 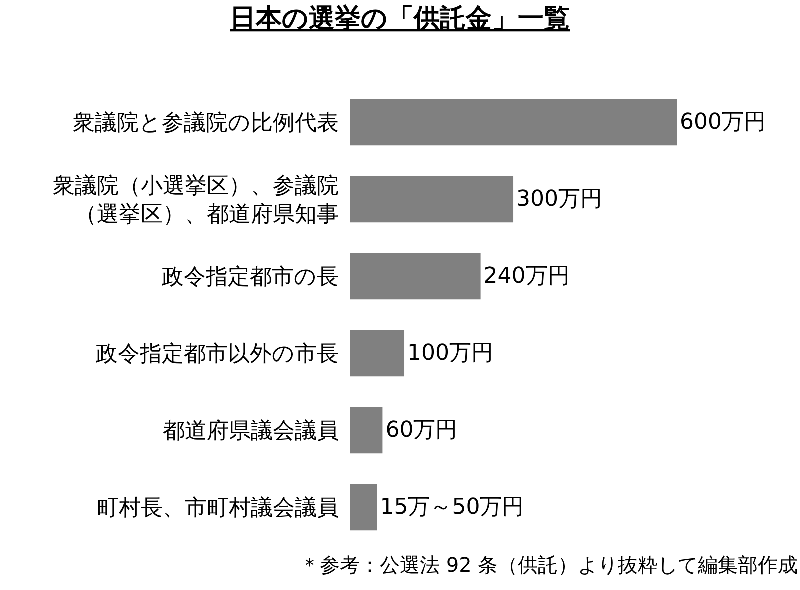 What do you see at coordinates (400, 19) in the screenshot?
I see `chart-title: 日本の選挙の「供託金」一覧` at bounding box center [400, 19].